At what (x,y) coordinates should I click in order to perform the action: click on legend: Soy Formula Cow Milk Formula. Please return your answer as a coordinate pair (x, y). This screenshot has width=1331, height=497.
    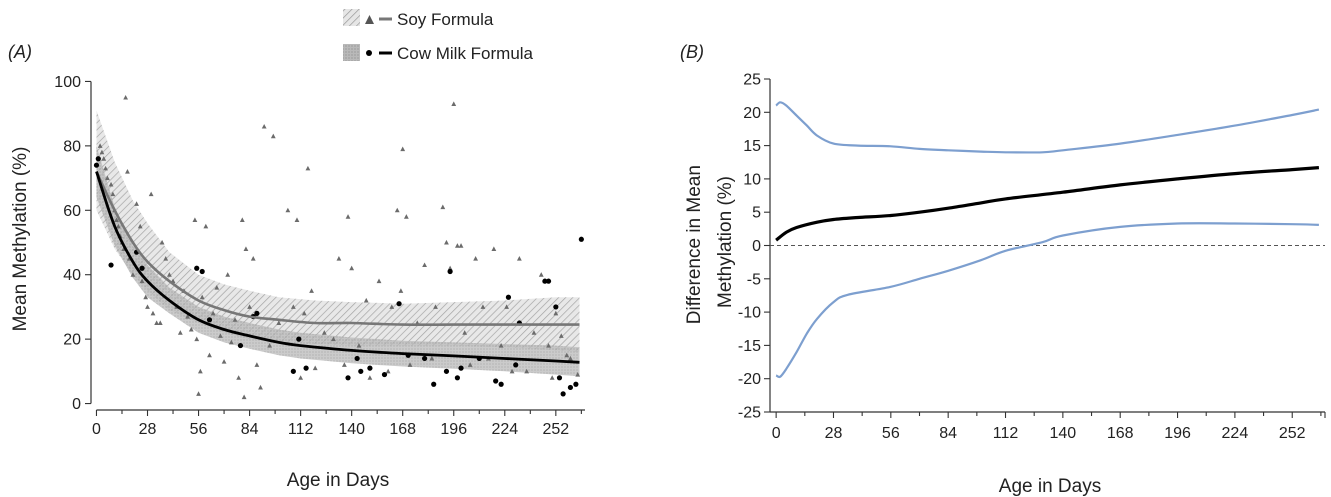
    Looking at the image, I should click on (438, 36).